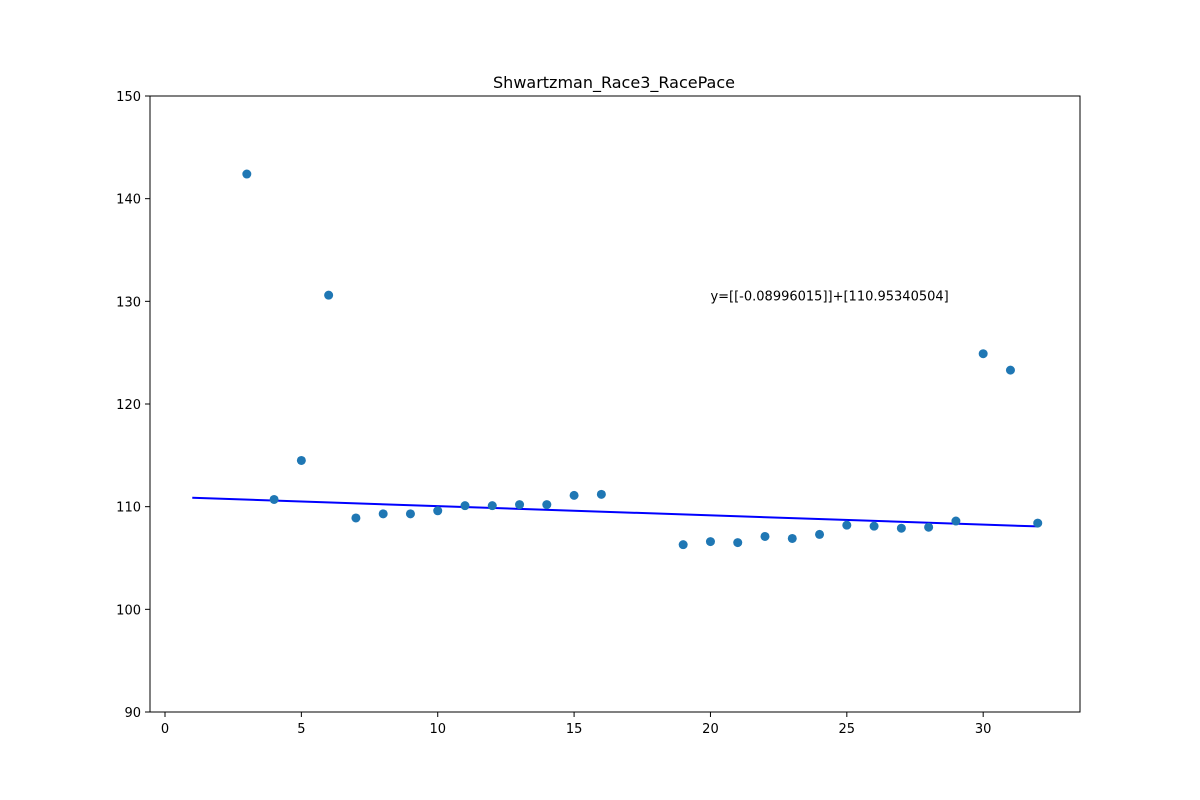 This screenshot has height=800, width=1200. What do you see at coordinates (847, 729) in the screenshot?
I see `x-tick-label: 25` at bounding box center [847, 729].